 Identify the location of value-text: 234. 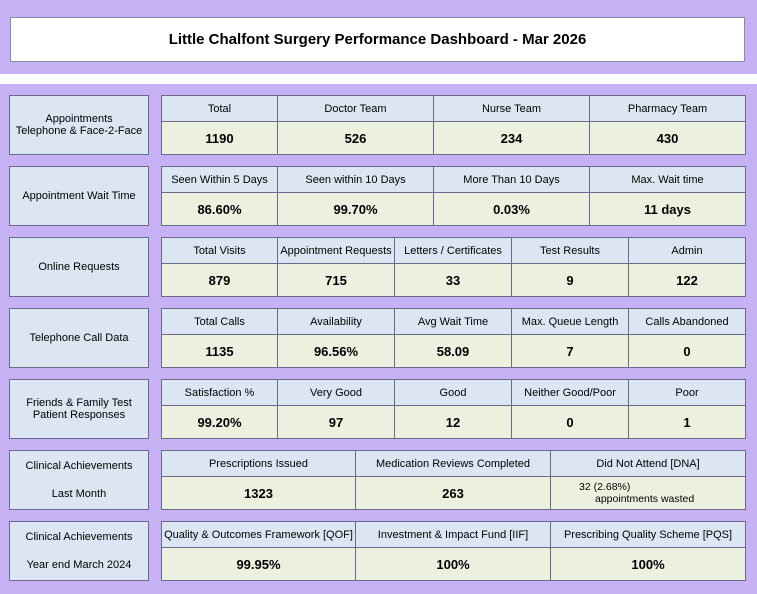
(511, 138).